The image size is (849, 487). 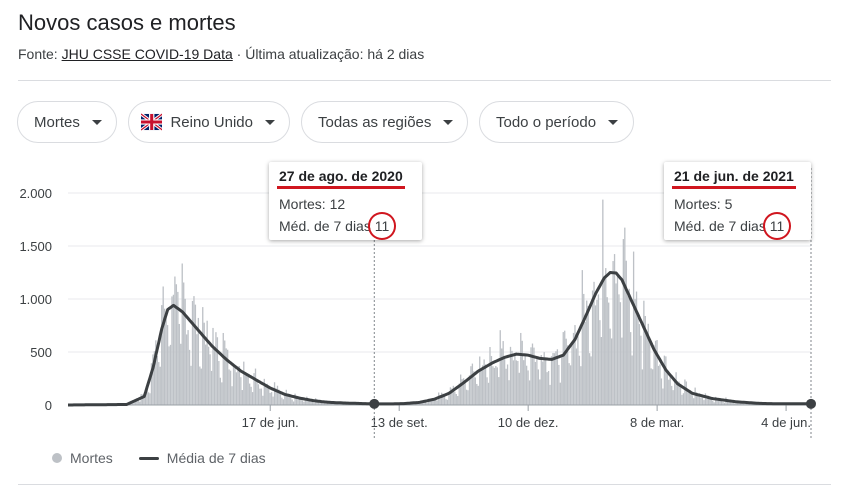 What do you see at coordinates (776, 226) in the screenshot?
I see `tooltip-average-value: 11` at bounding box center [776, 226].